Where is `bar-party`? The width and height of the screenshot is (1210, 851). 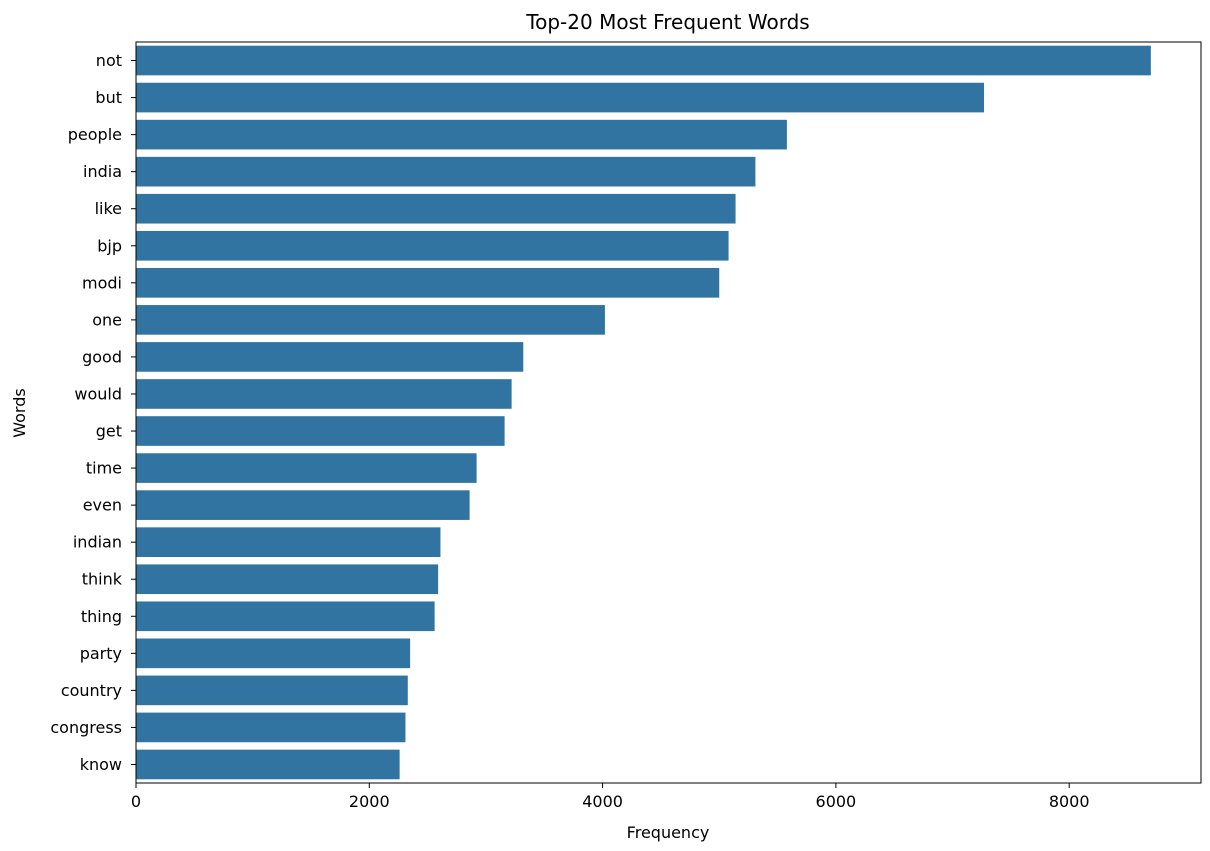
bar-party is located at coordinates (273, 653).